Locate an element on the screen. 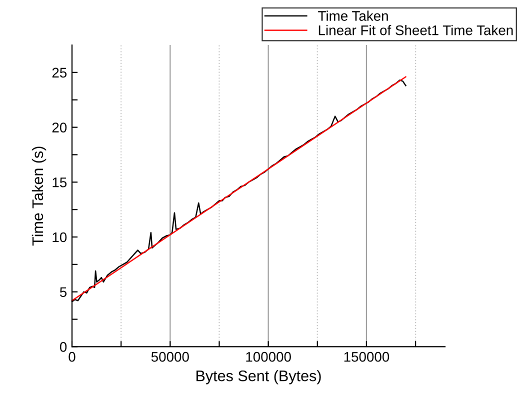 Image resolution: width=526 pixels, height=402 pixels. x-tick-label: 100000 is located at coordinates (268, 357).